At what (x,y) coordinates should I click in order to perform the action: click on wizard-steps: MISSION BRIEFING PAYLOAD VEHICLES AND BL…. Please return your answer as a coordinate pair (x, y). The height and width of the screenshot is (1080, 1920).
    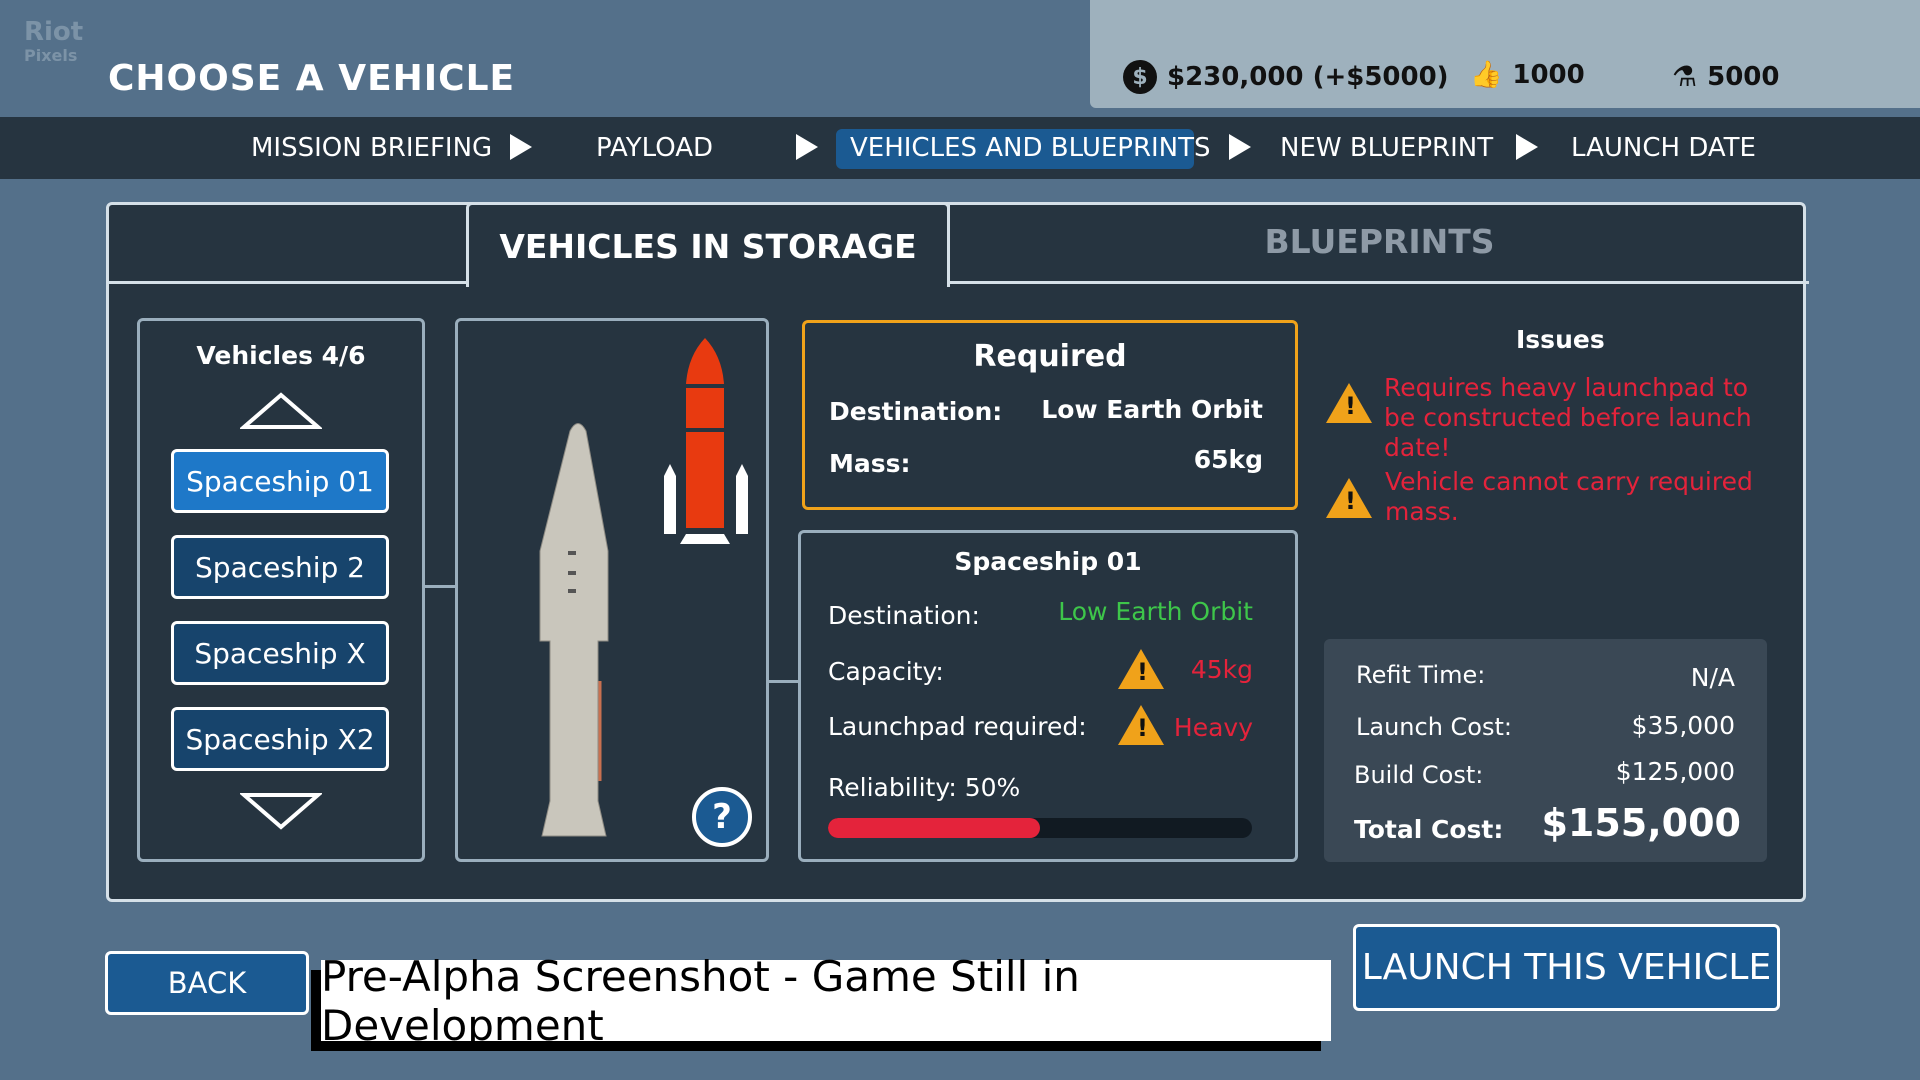
    Looking at the image, I should click on (960, 148).